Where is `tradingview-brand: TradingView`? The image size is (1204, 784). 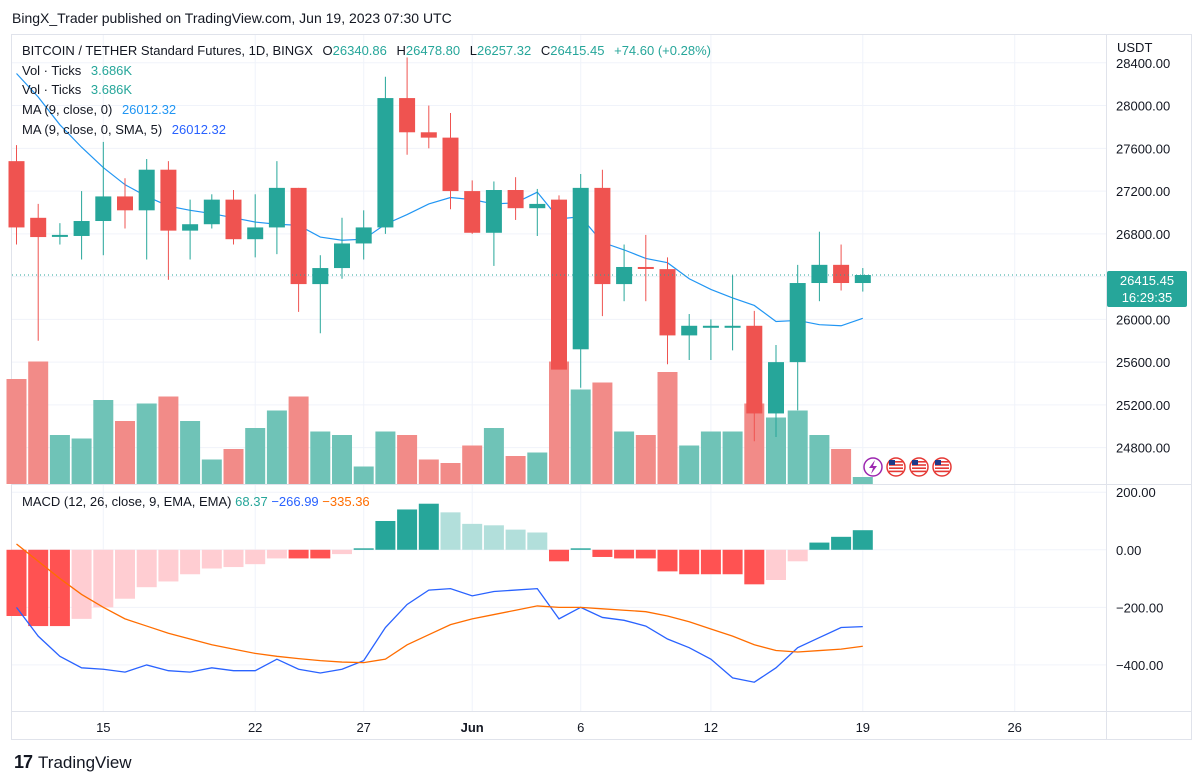 tradingview-brand: TradingView is located at coordinates (85, 762).